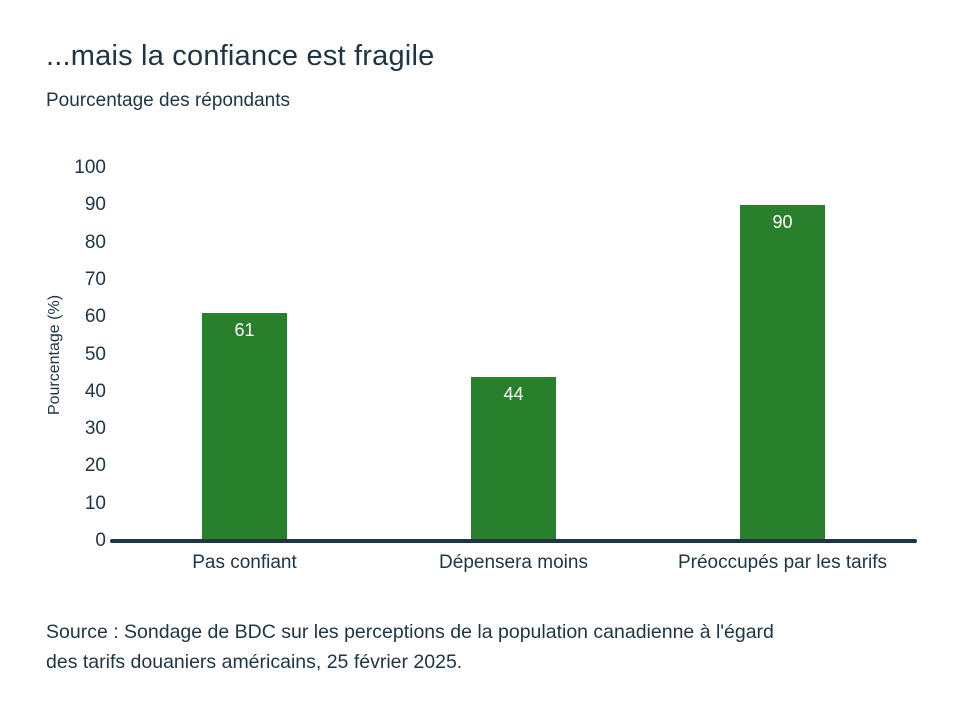 This screenshot has width=960, height=720. Describe the element at coordinates (168, 100) in the screenshot. I see `chart-subtitle: Pourcentage des répondants` at that location.